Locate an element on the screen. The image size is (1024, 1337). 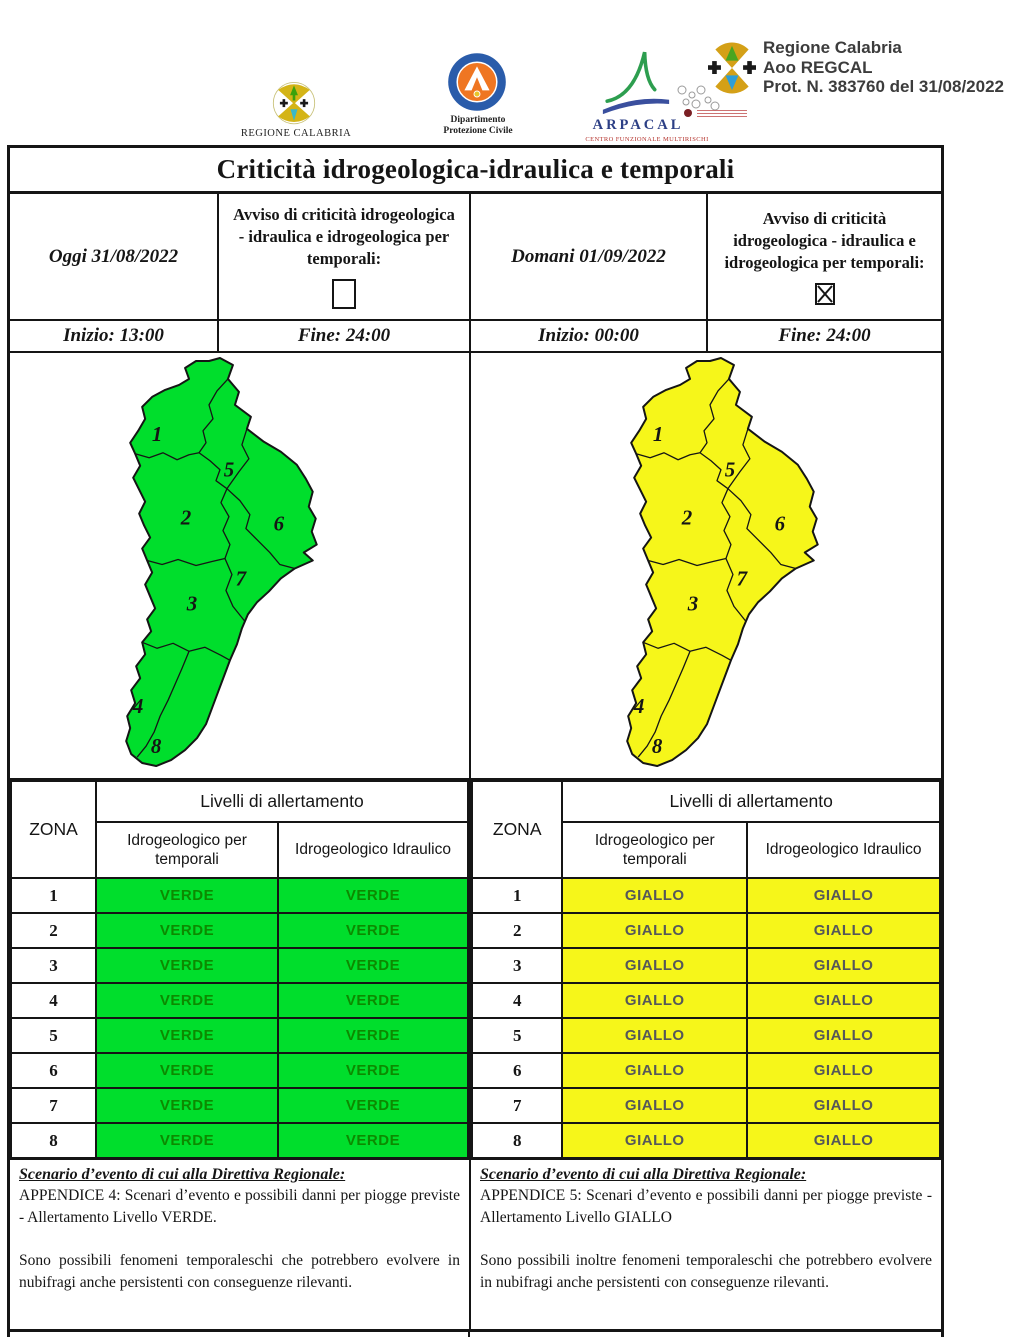
zone-number-cell: 5 is located at coordinates (53, 1035).